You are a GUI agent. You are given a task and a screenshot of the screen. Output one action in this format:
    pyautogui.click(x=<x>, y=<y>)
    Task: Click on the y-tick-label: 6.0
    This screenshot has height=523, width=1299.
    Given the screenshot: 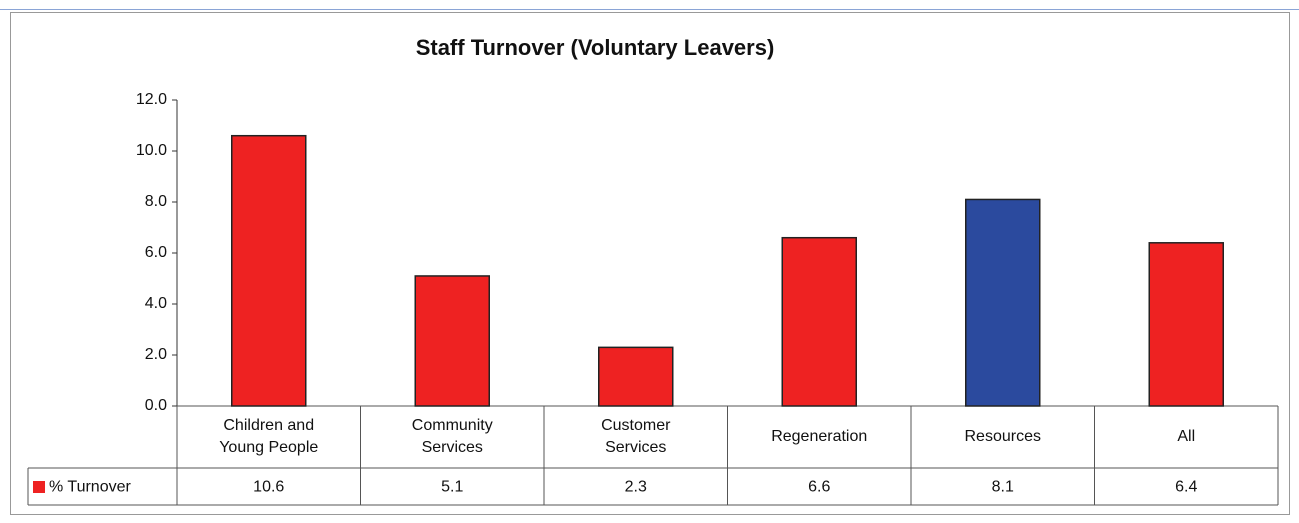 What is the action you would take?
    pyautogui.click(x=156, y=252)
    